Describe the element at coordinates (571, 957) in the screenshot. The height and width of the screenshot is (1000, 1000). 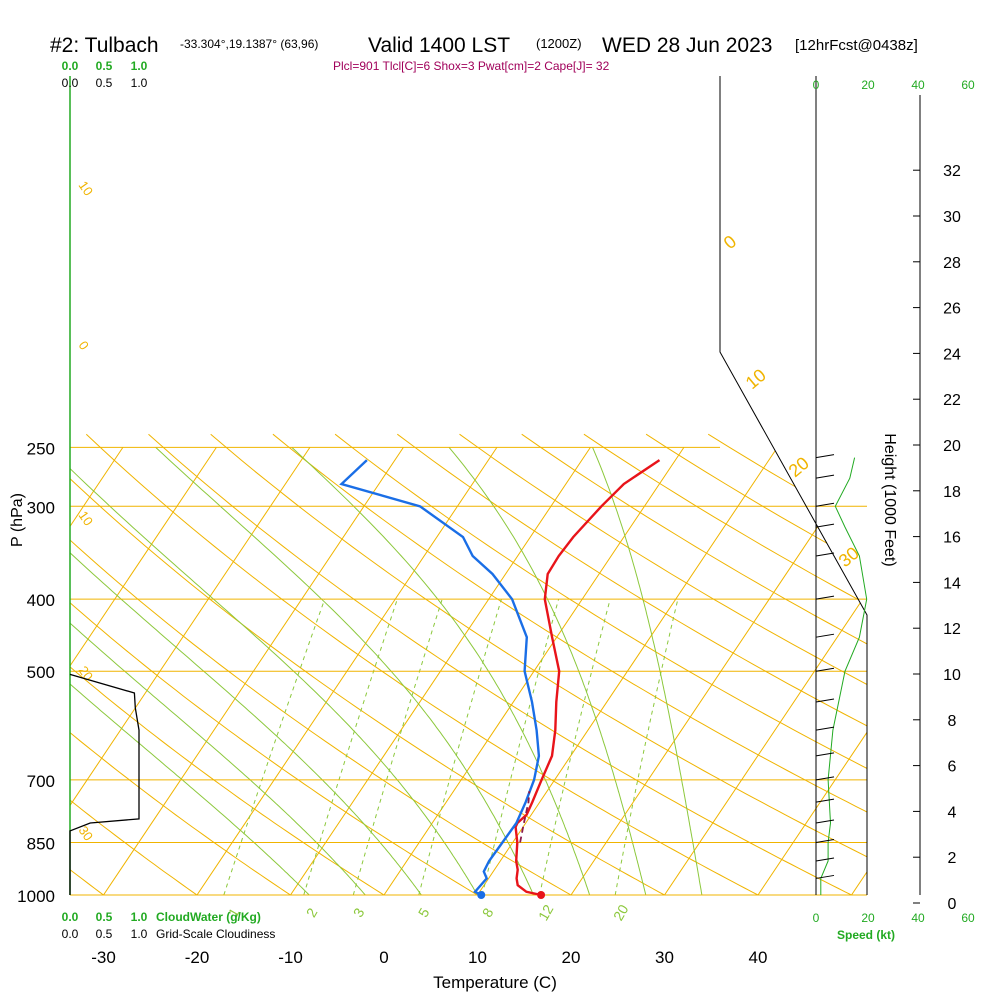
I see `temperature-tick-label: 20` at that location.